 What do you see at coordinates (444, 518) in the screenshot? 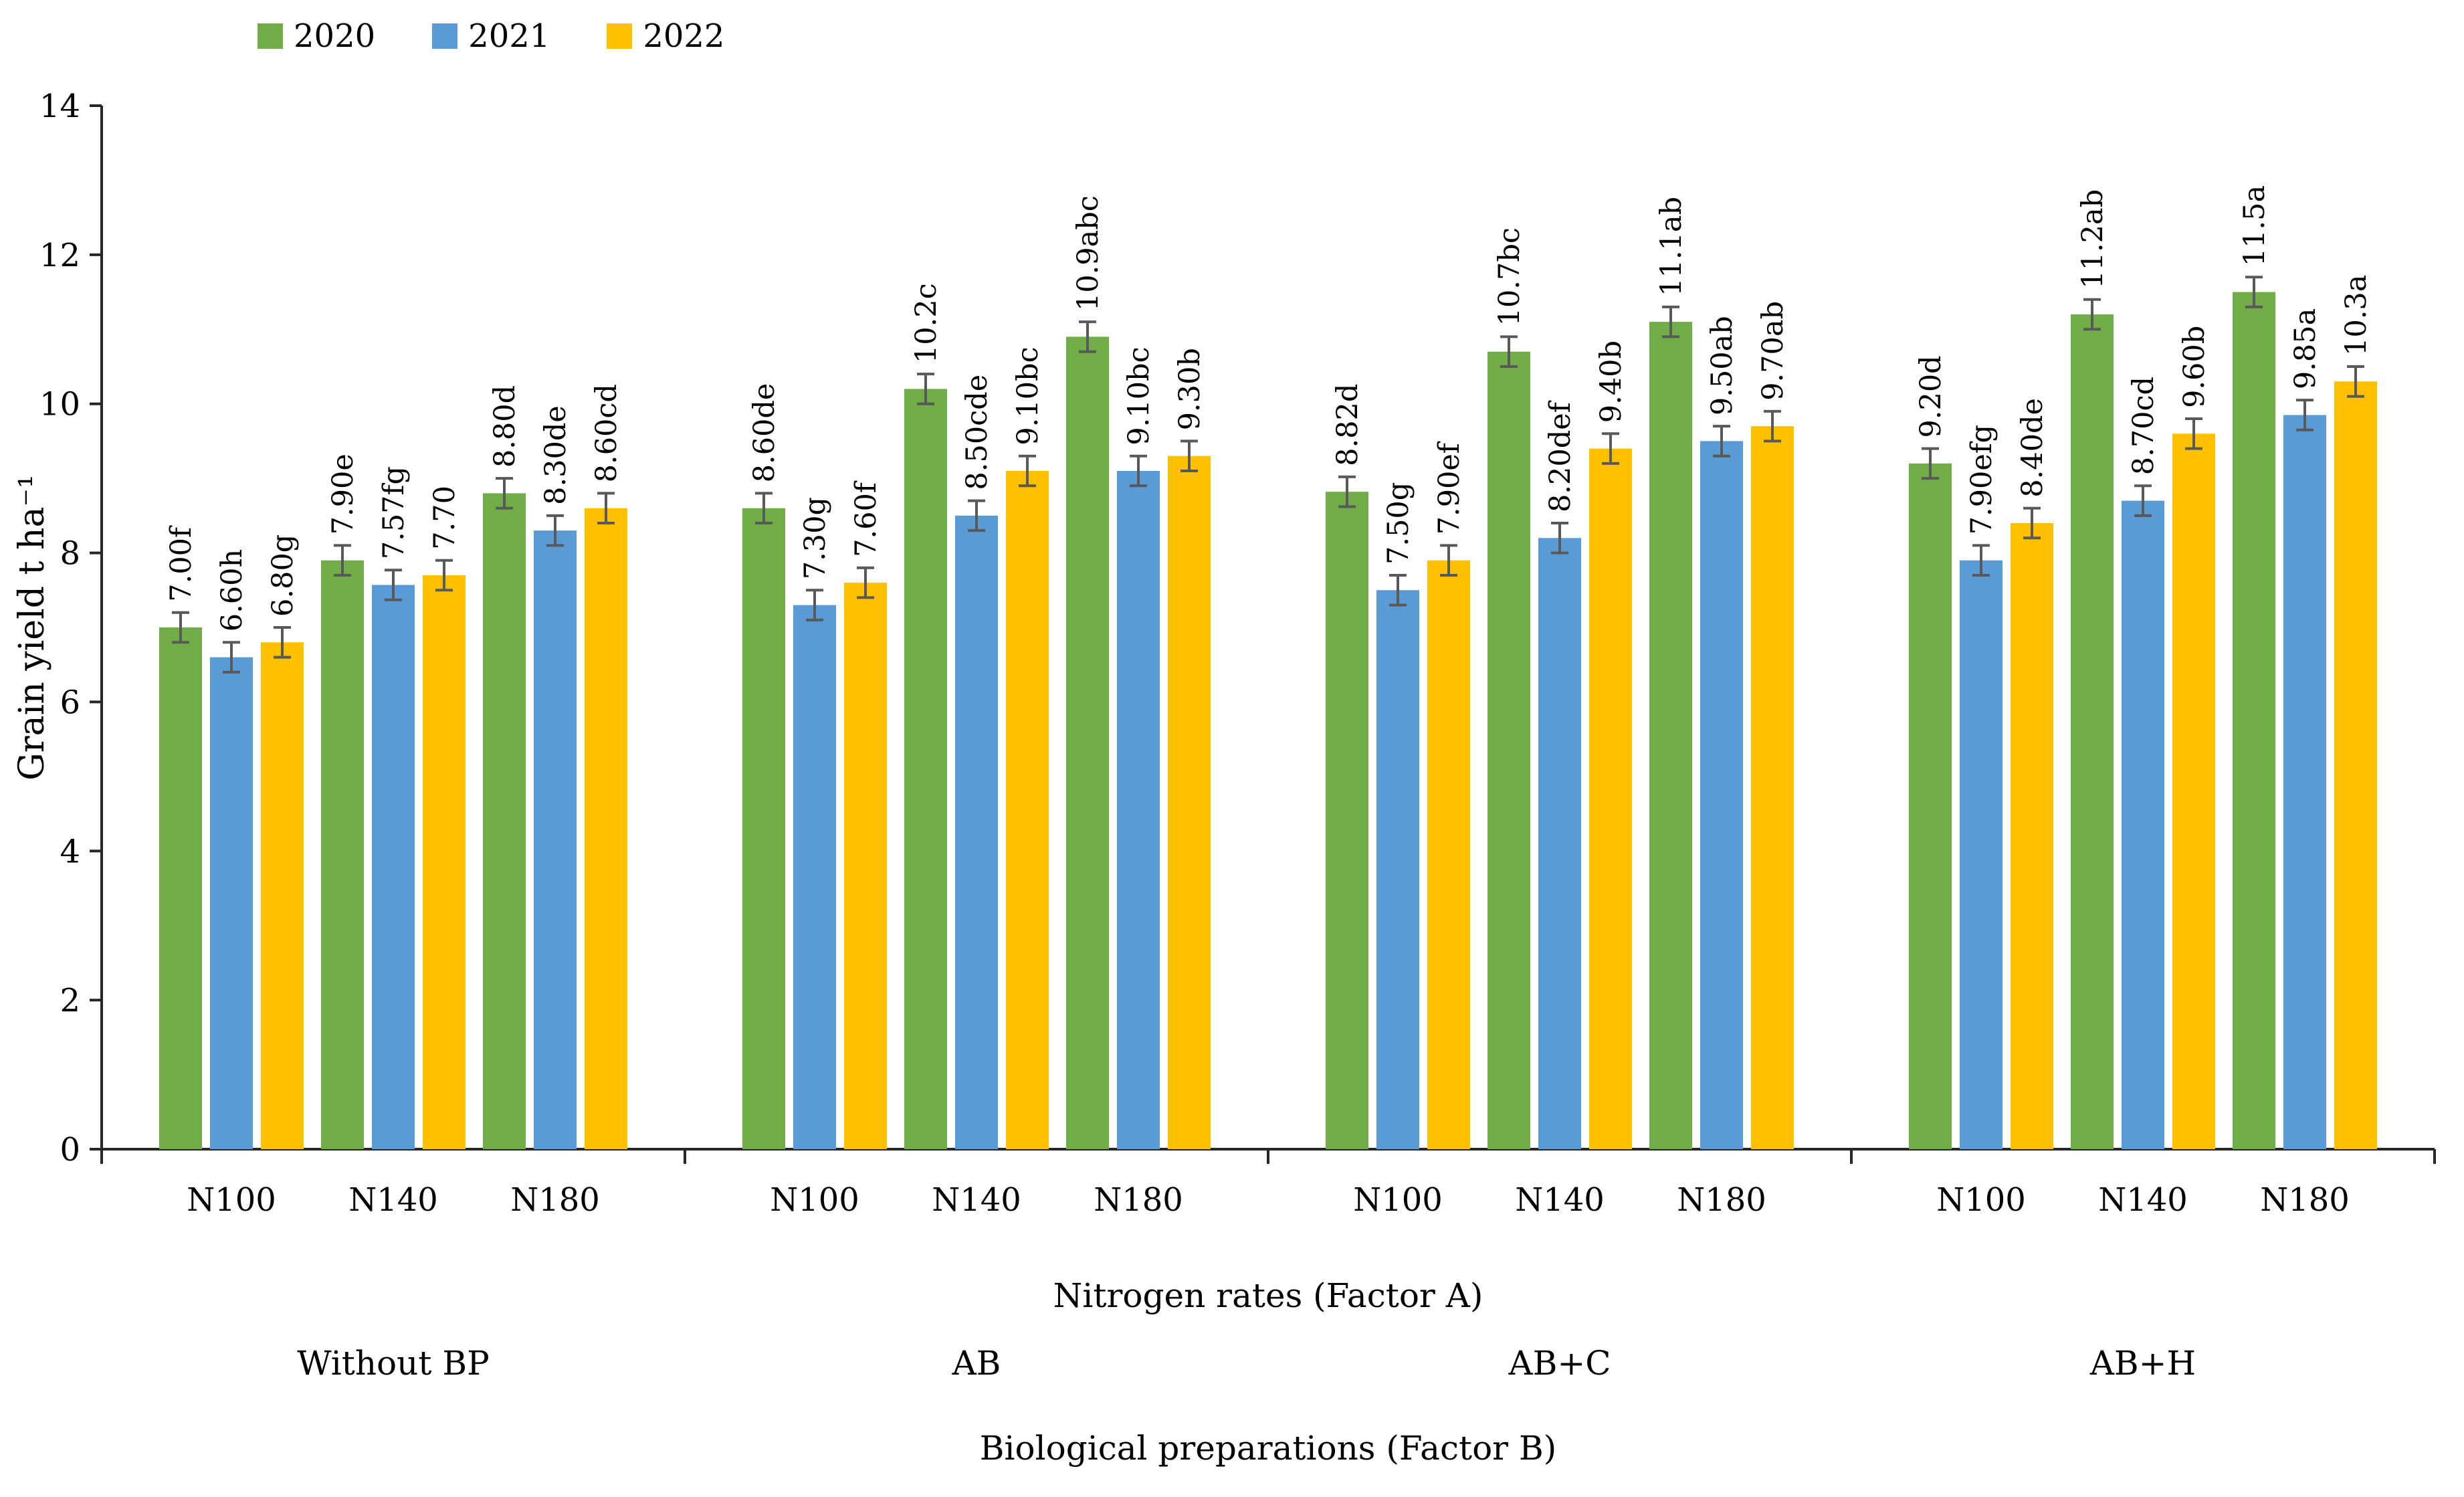
I see `bar-value-label: 7.70` at bounding box center [444, 518].